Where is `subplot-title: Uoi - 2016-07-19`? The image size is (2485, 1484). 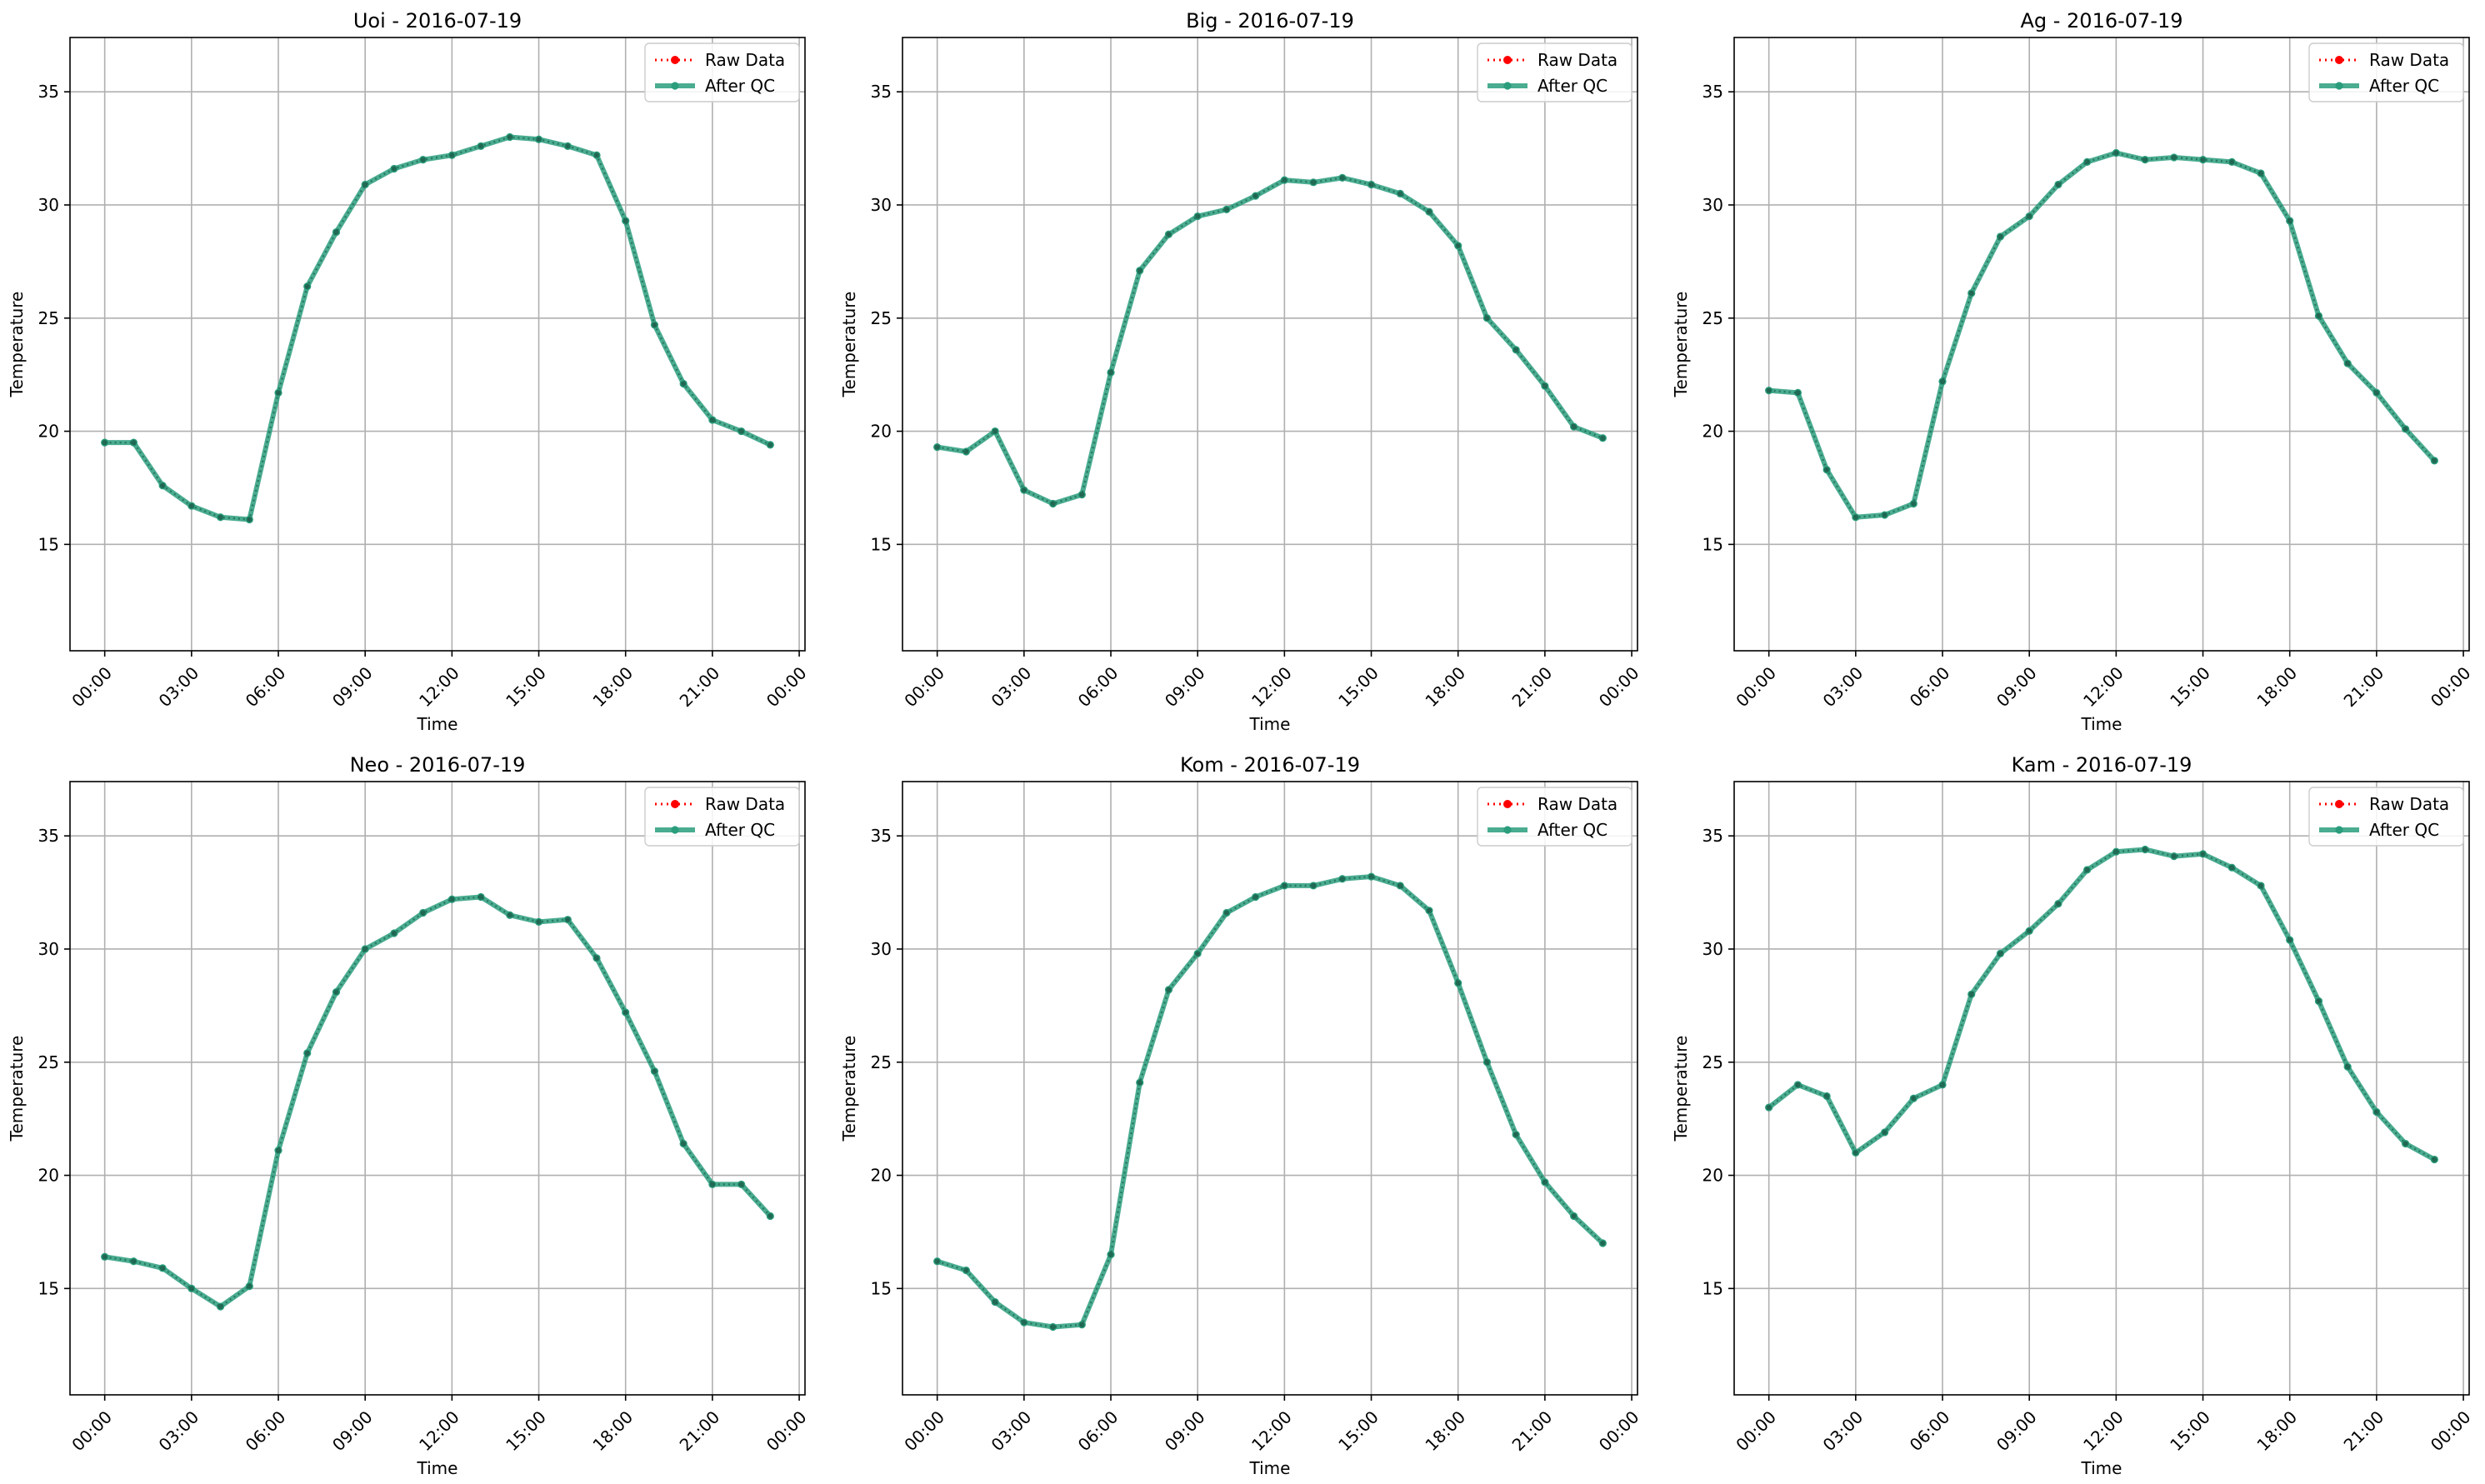 subplot-title: Uoi - 2016-07-19 is located at coordinates (437, 20).